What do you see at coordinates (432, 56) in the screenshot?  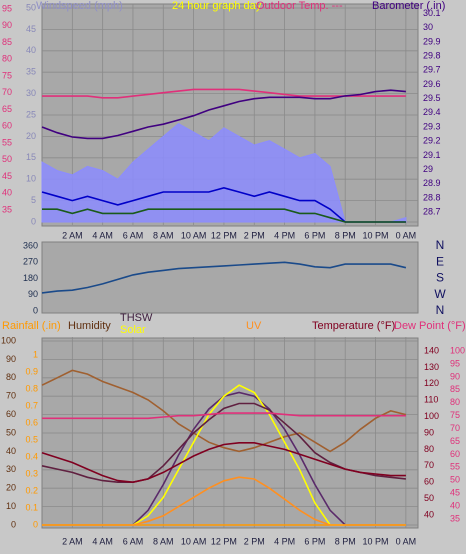 I see `y-tick-label: 29.8` at bounding box center [432, 56].